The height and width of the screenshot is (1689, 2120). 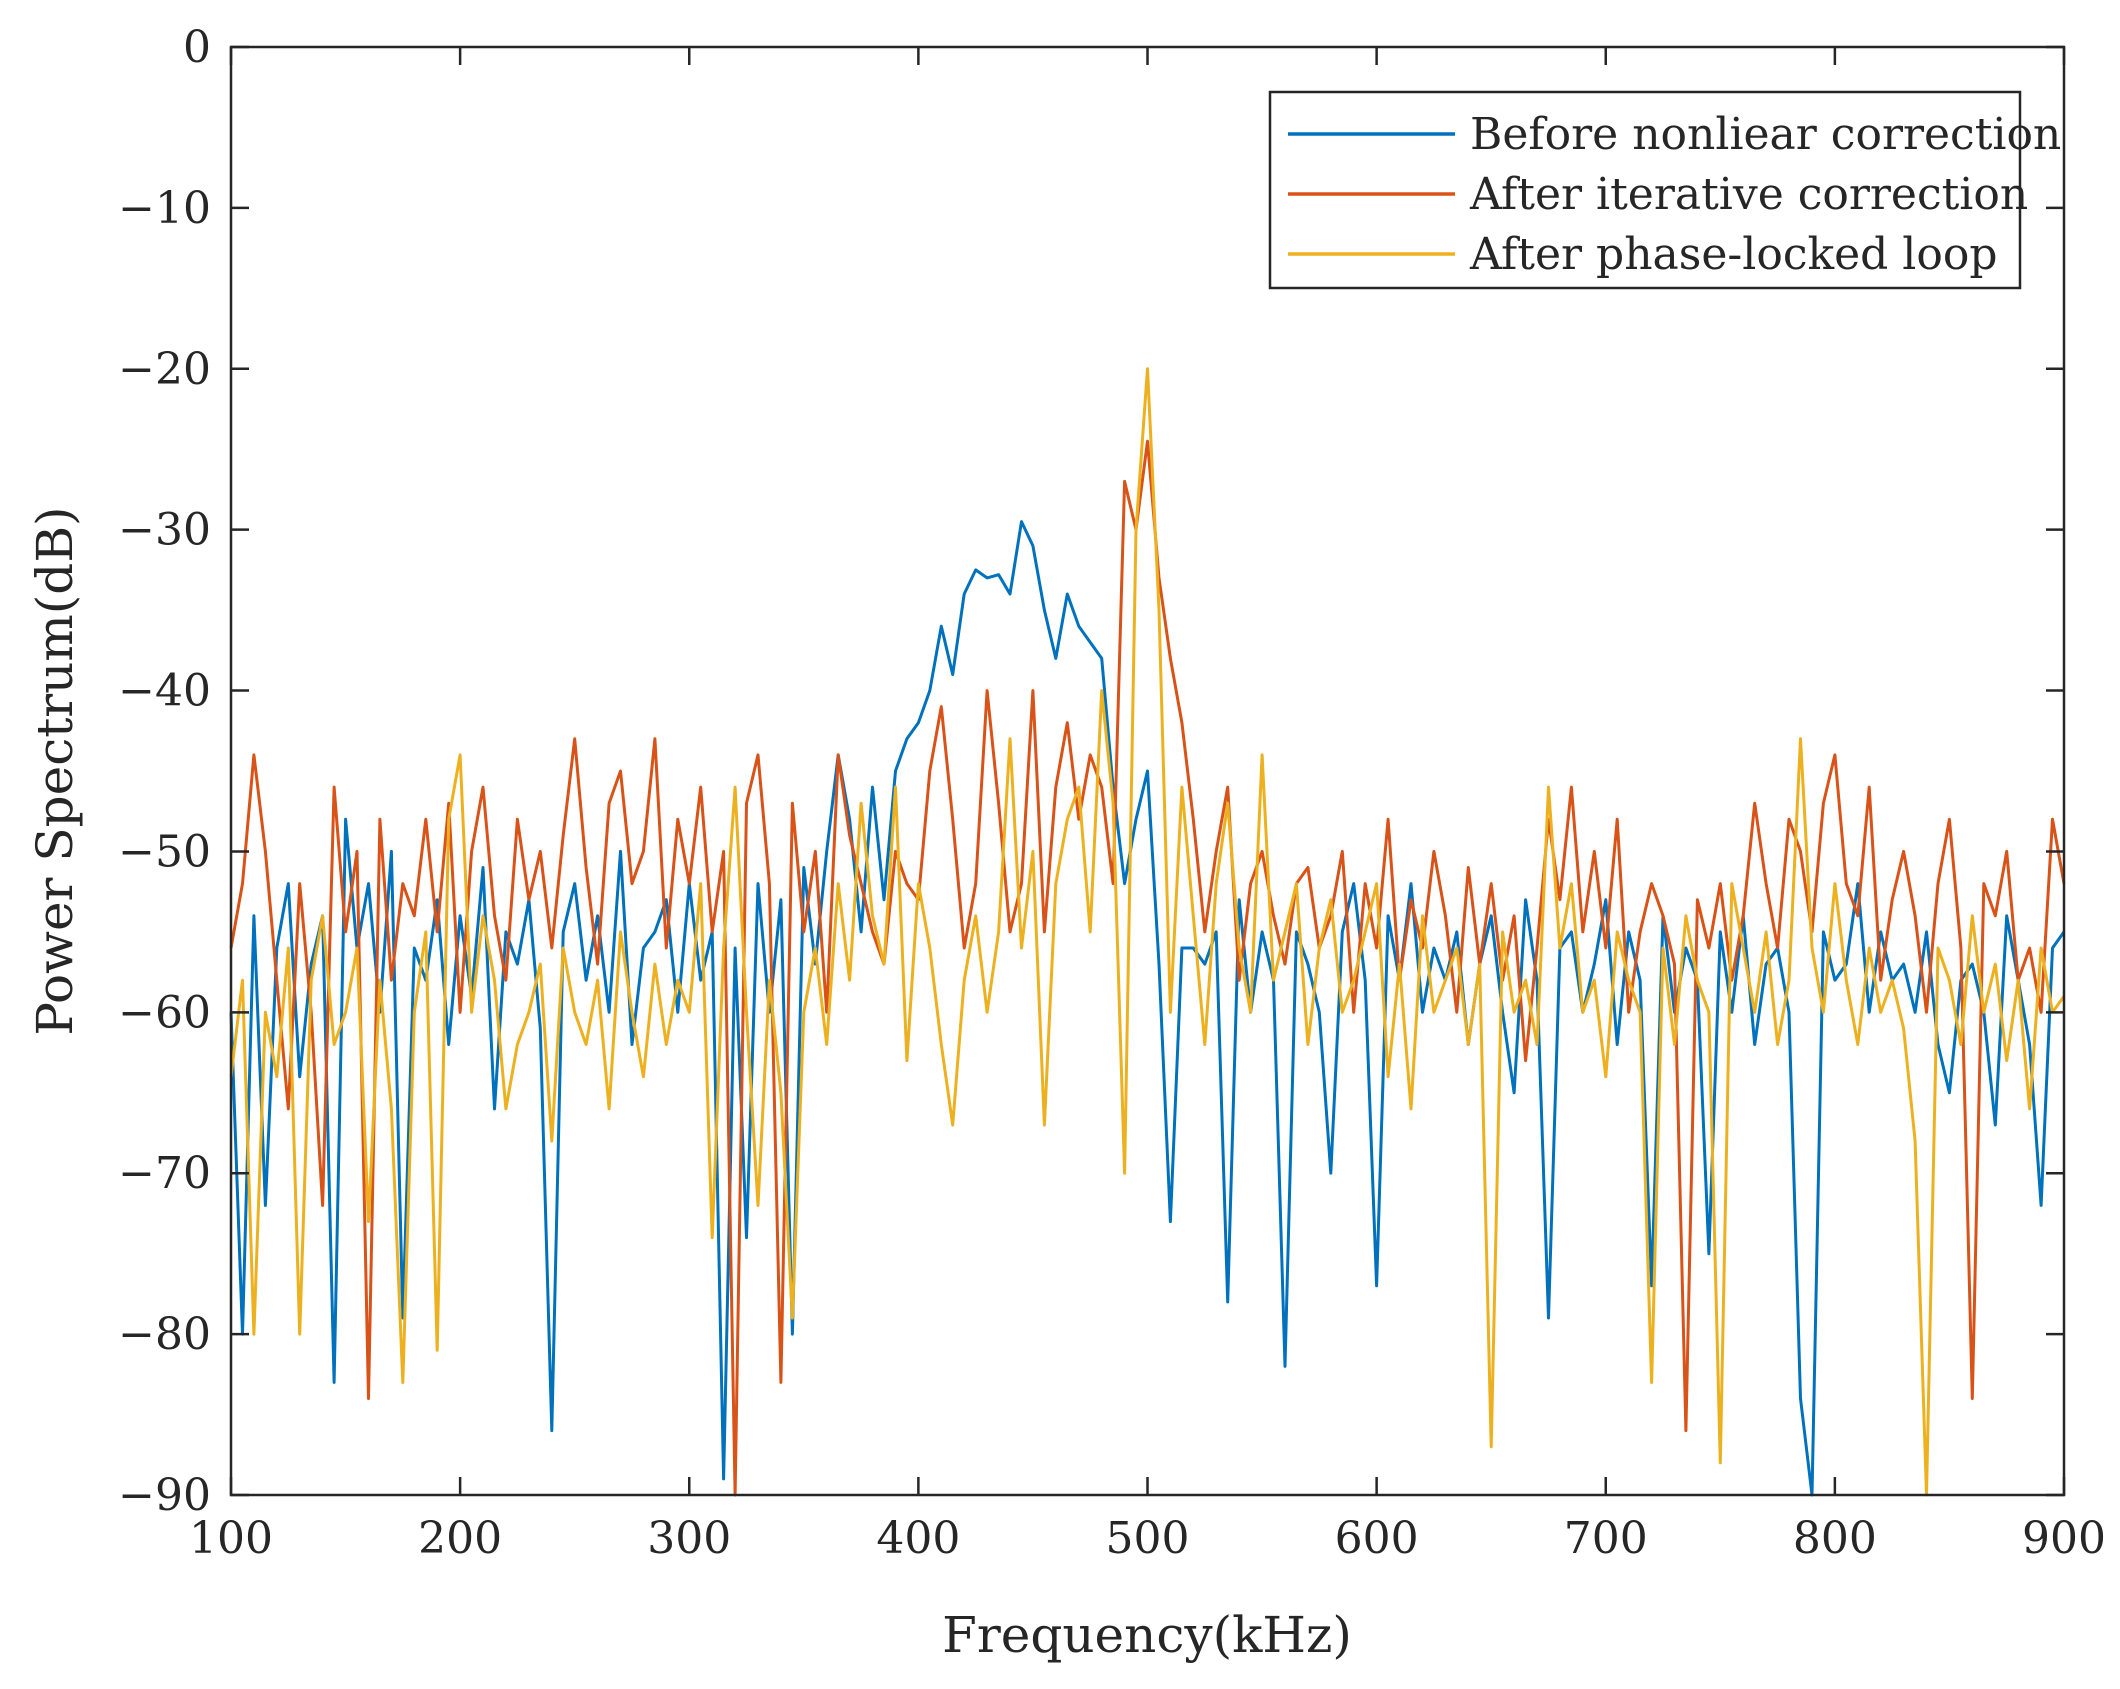 What do you see at coordinates (1765, 134) in the screenshot?
I see `legend-label: Before nonliear correction` at bounding box center [1765, 134].